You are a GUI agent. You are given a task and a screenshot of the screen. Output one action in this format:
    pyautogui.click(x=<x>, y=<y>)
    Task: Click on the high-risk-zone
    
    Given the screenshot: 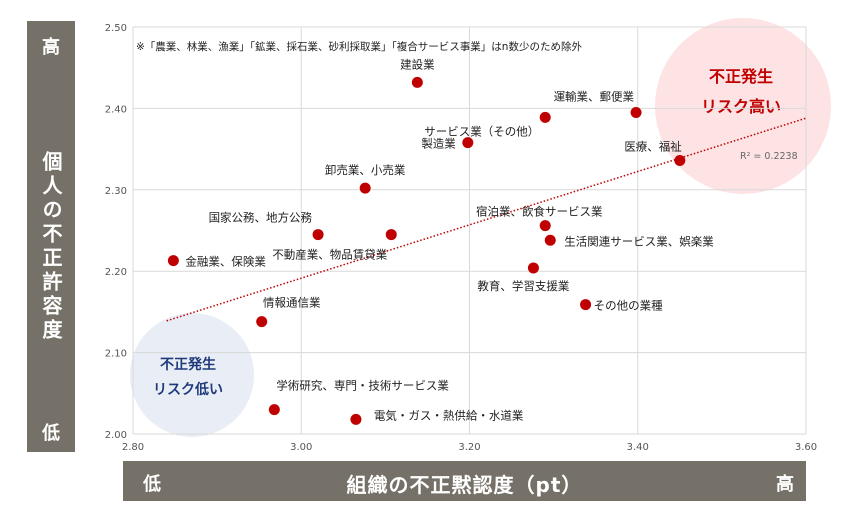 What is the action you would take?
    pyautogui.click(x=743, y=106)
    